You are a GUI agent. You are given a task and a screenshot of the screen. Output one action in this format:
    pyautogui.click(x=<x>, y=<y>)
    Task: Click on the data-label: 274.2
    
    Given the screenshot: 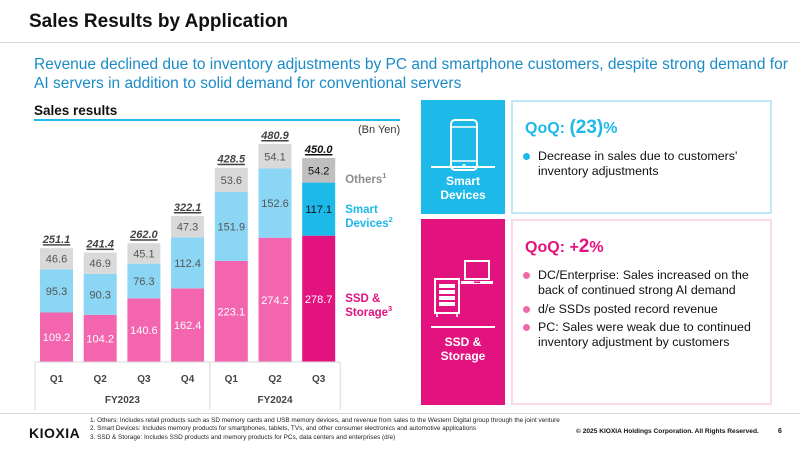 What is the action you would take?
    pyautogui.click(x=275, y=301)
    